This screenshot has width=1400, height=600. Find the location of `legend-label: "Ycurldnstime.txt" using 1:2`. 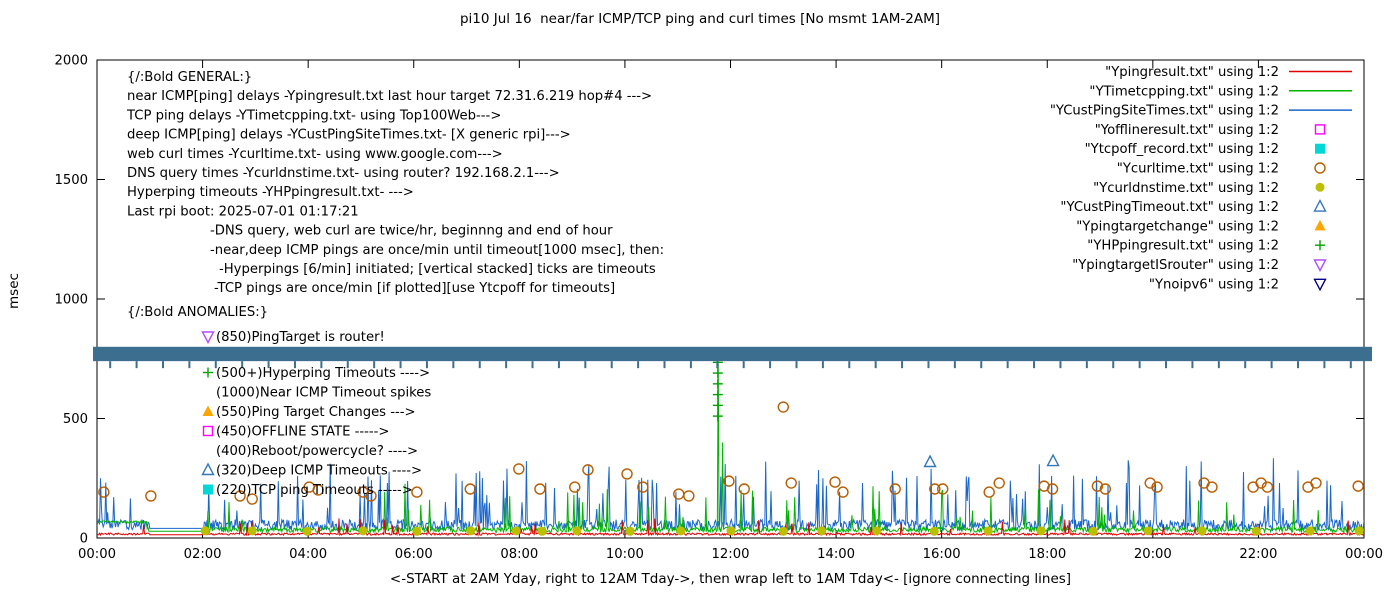

legend-label: "Ycurldnstime.txt" using 1:2 is located at coordinates (1186, 188).